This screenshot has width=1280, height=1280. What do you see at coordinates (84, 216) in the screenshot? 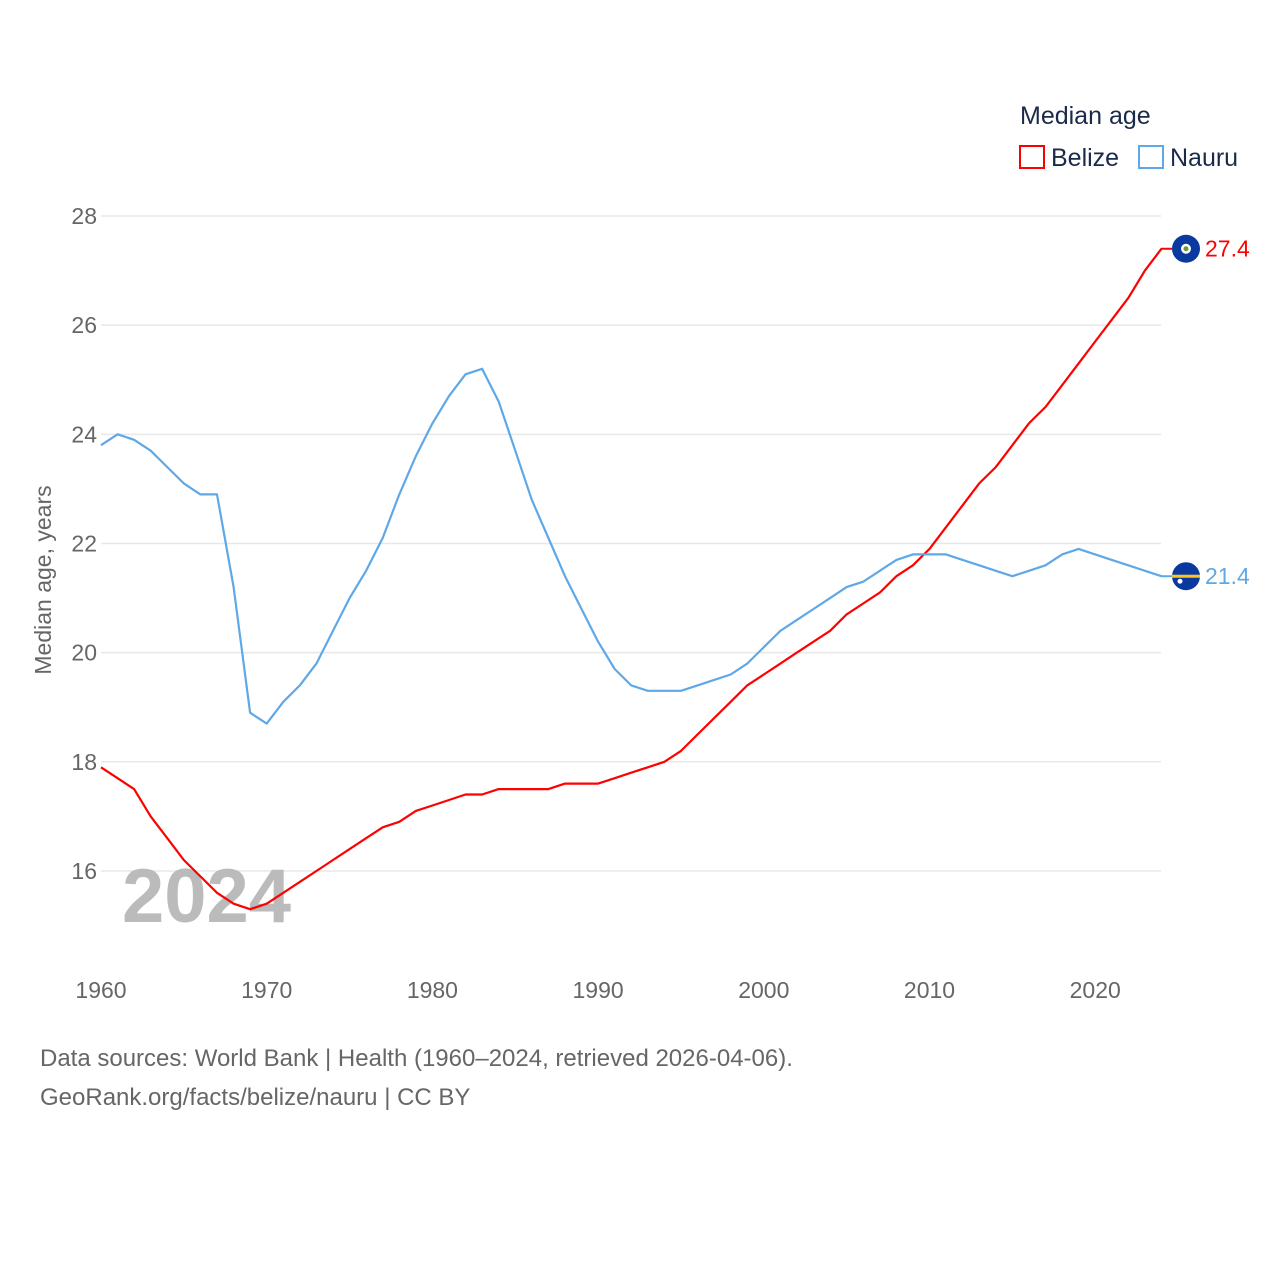
I see `y-tick-label: 28` at bounding box center [84, 216].